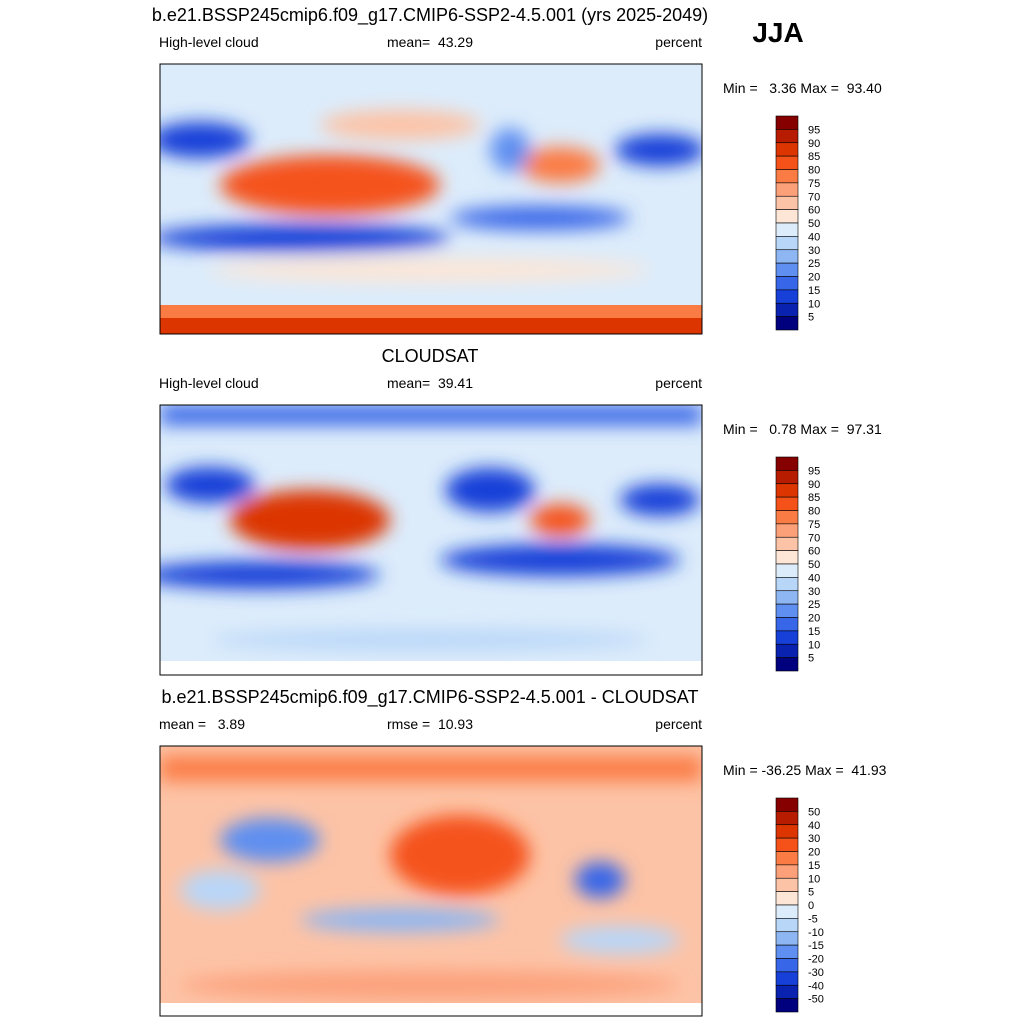  I want to click on season: JJA, so click(777, 32).